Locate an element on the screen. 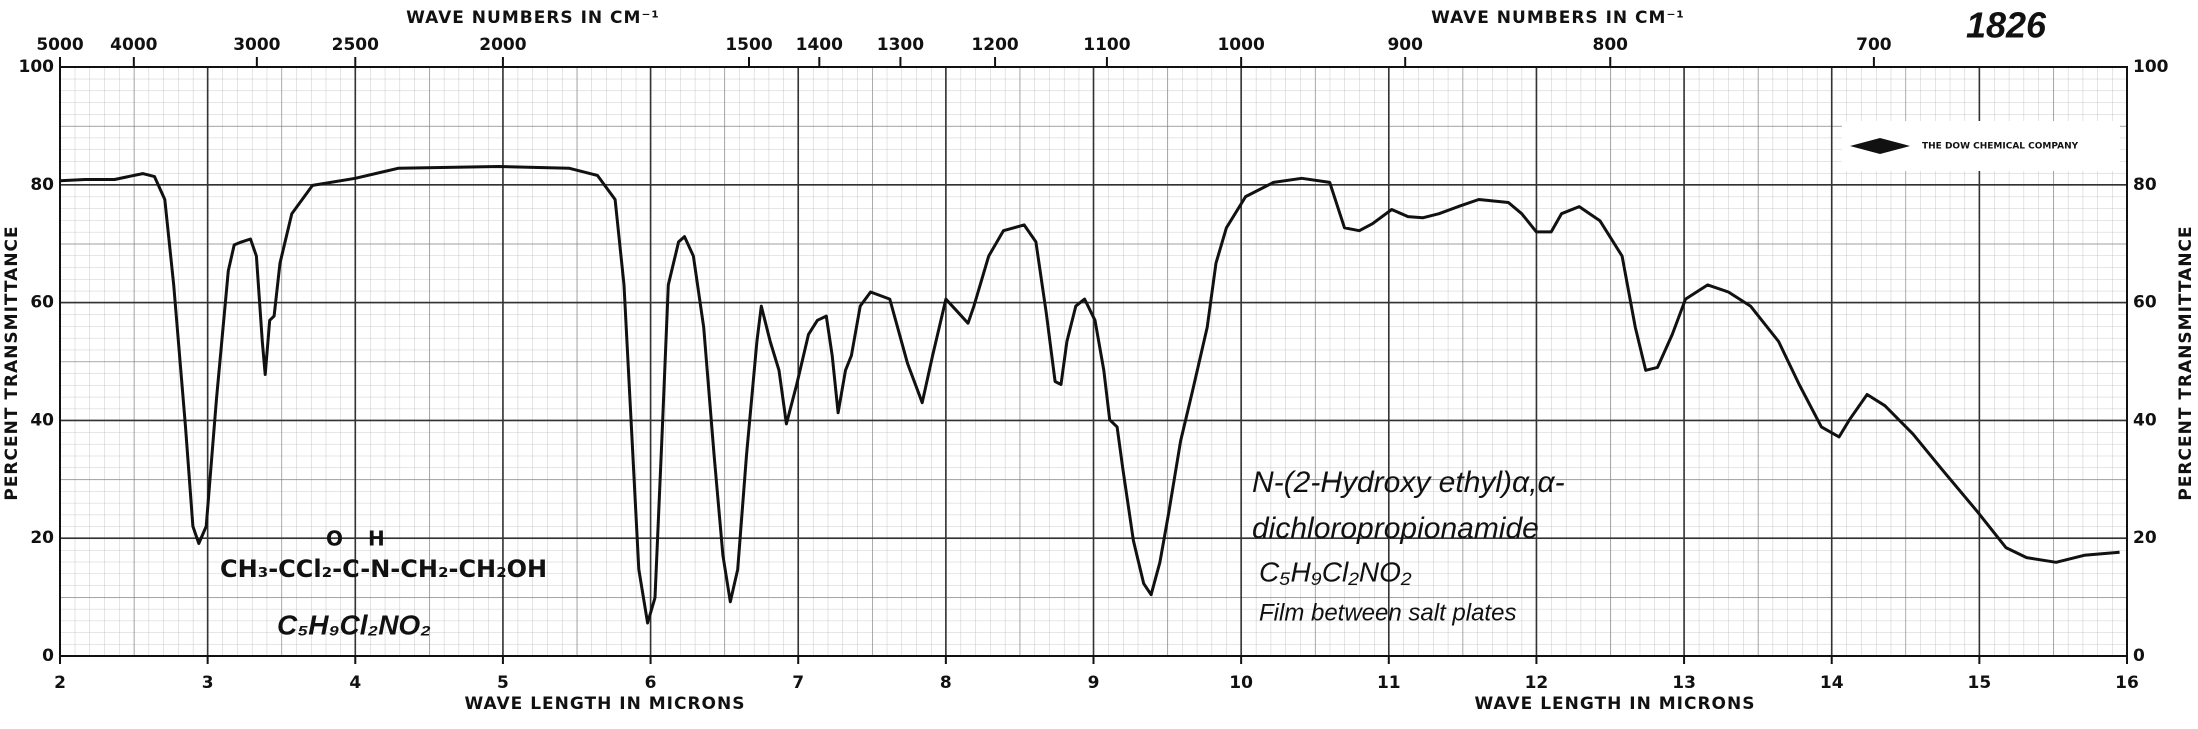  compound-name: N-(2-Hydroxy ethyl)α,α- is located at coordinates (1408, 482).